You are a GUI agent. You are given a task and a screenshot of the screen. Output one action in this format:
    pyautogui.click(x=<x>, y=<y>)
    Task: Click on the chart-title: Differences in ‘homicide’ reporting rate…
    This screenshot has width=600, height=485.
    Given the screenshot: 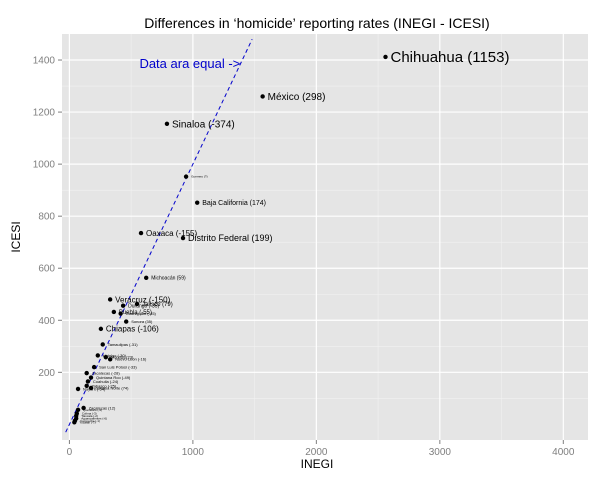 What is the action you would take?
    pyautogui.click(x=316, y=23)
    